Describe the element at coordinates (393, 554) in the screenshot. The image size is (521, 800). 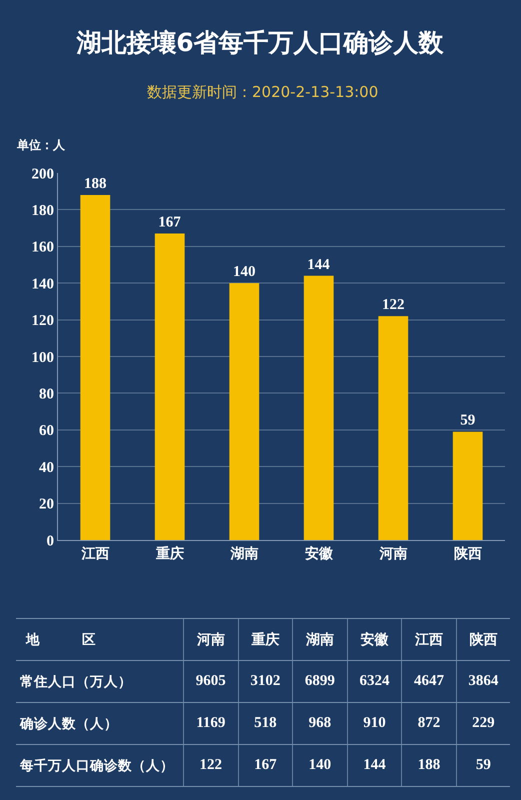
I see `x-tick-label: 河南` at that location.